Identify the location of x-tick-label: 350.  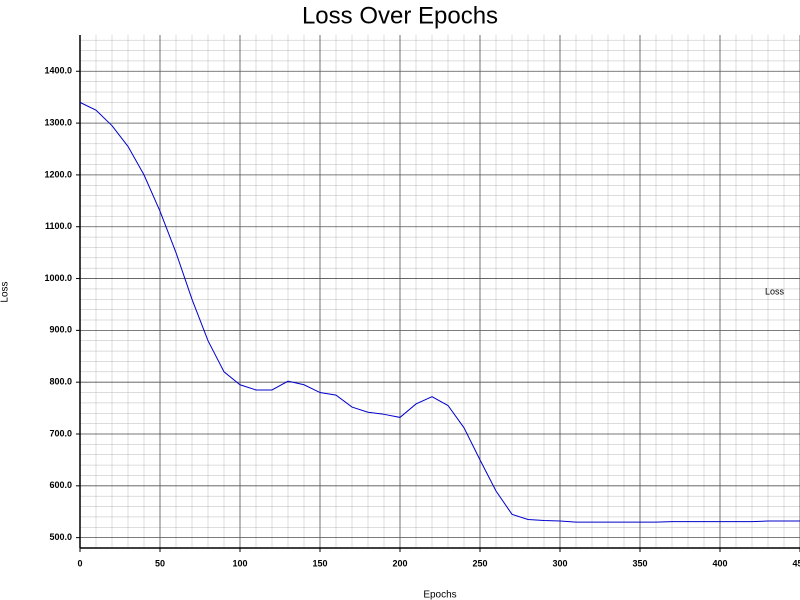
(639, 563).